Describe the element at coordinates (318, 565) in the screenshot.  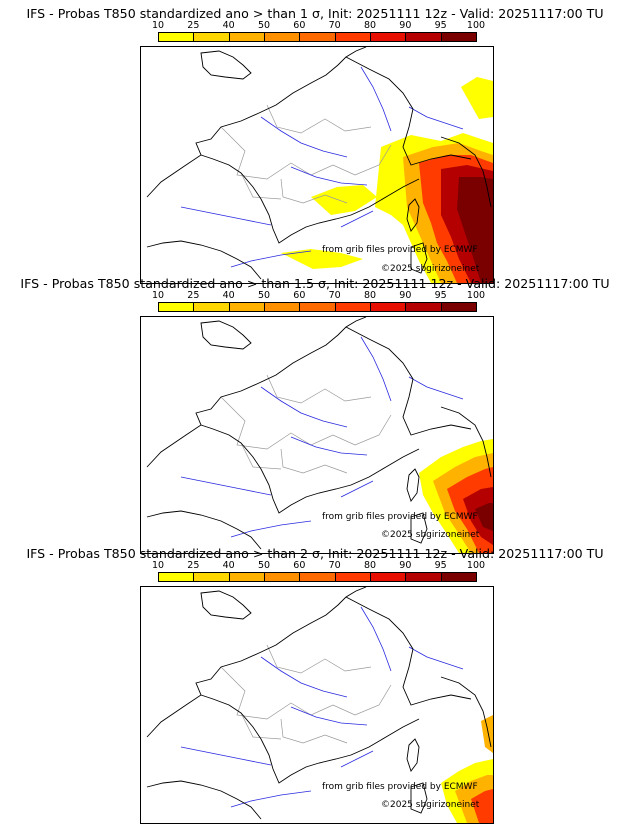
I see `colorbar-ticks: 10 25 40 50 60 70 80 90 95 100` at that location.